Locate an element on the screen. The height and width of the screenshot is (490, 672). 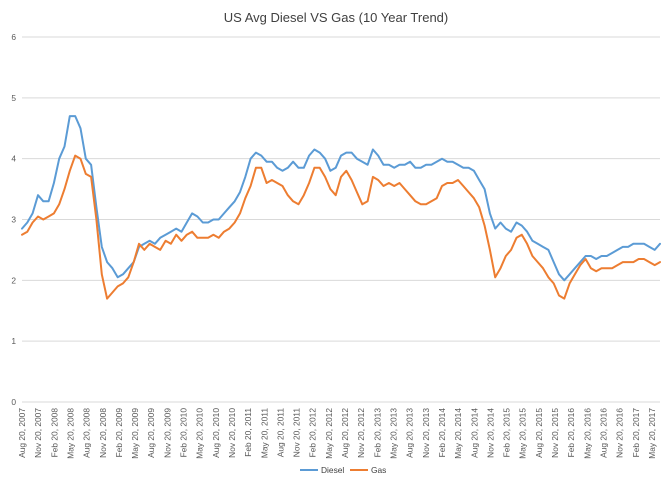
x-tick-label: Aug 20, 2007 is located at coordinates (22, 433).